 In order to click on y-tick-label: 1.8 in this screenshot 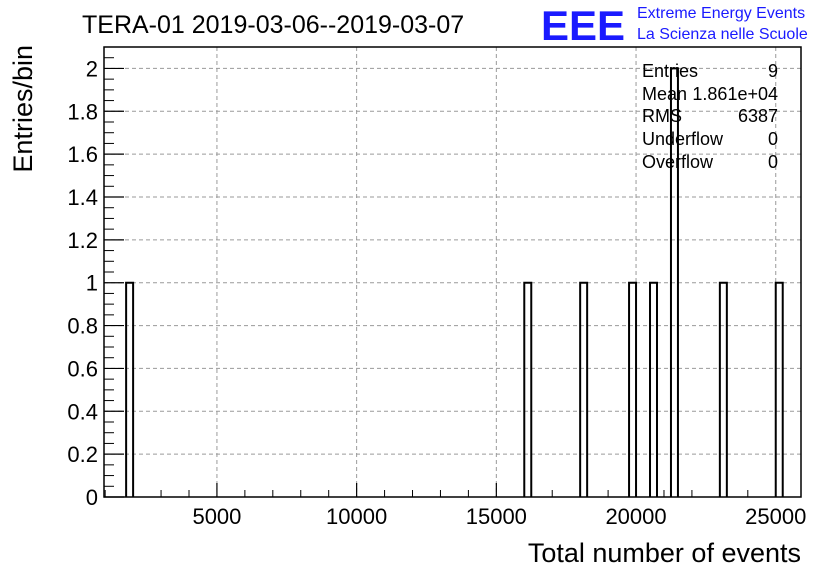, I will do `click(82, 111)`.